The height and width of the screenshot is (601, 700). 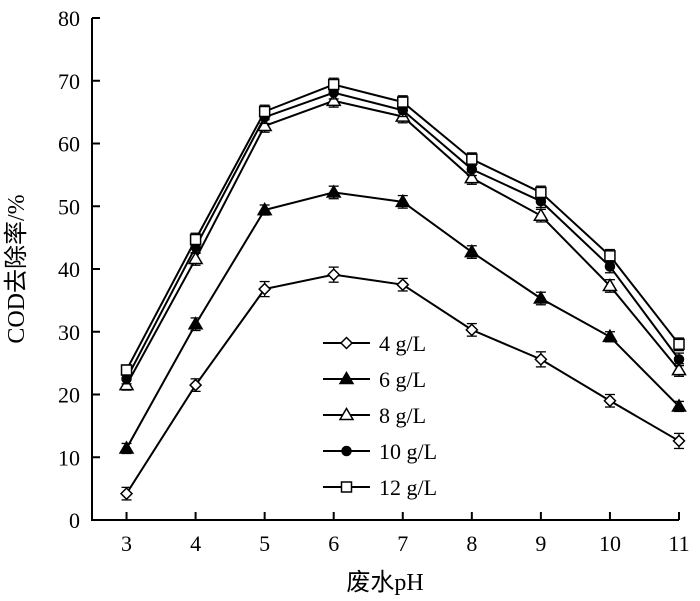 What do you see at coordinates (540, 543) in the screenshot?
I see `x-tick-label: 9` at bounding box center [540, 543].